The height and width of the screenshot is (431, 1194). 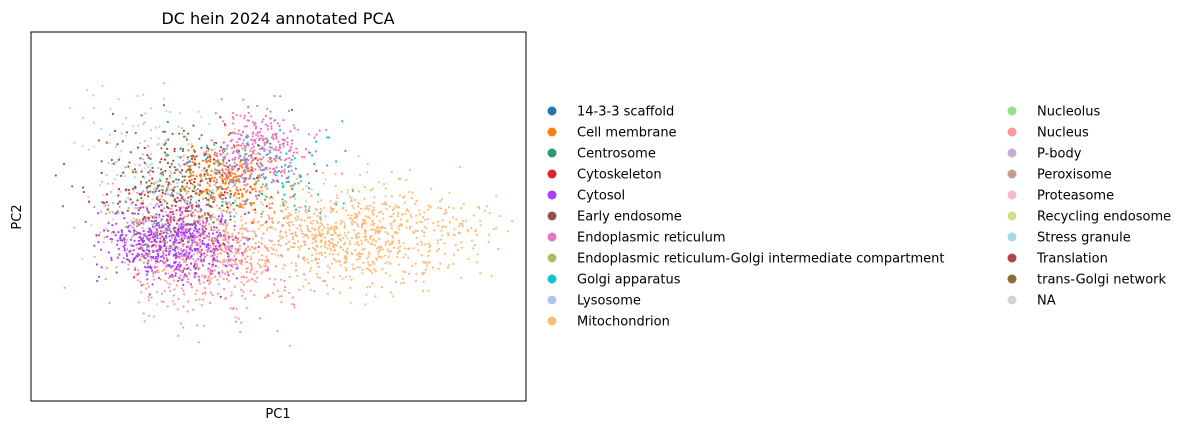 What do you see at coordinates (552, 111) in the screenshot?
I see `legend-marker` at bounding box center [552, 111].